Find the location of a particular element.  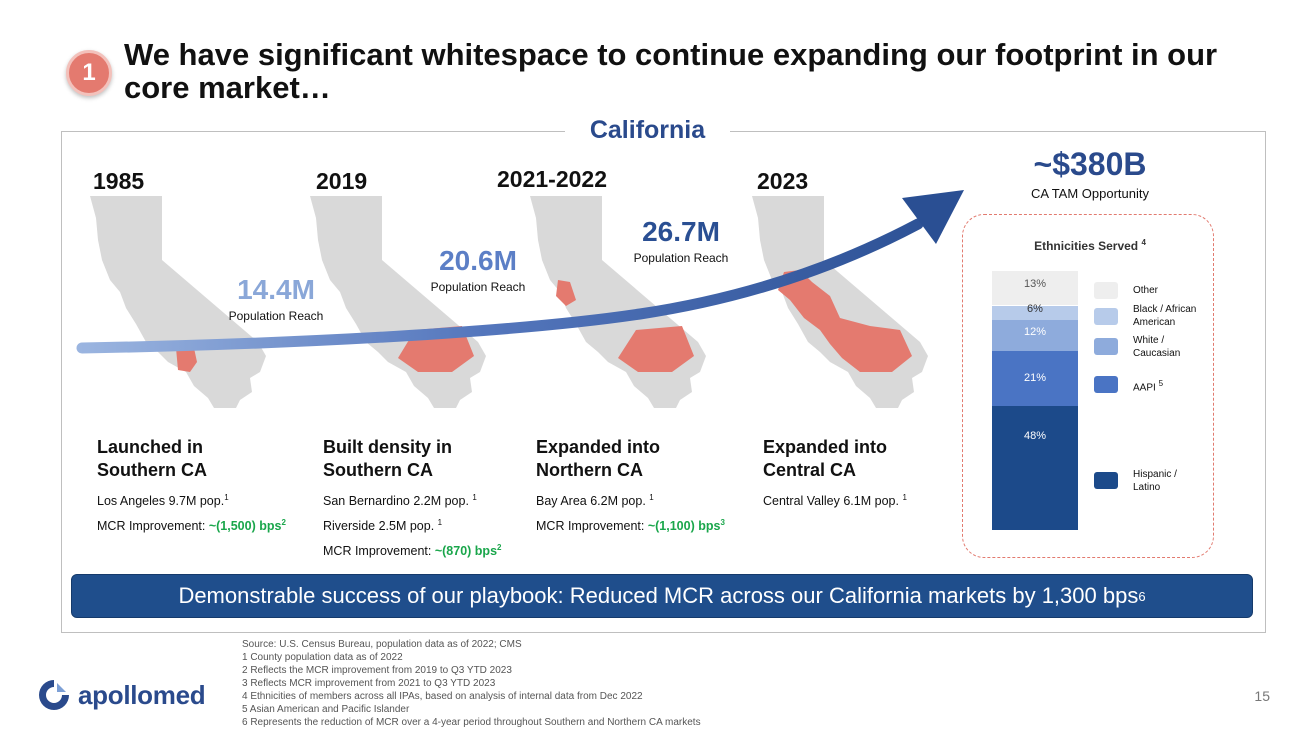

logo-mark-icon is located at coordinates (54, 695).